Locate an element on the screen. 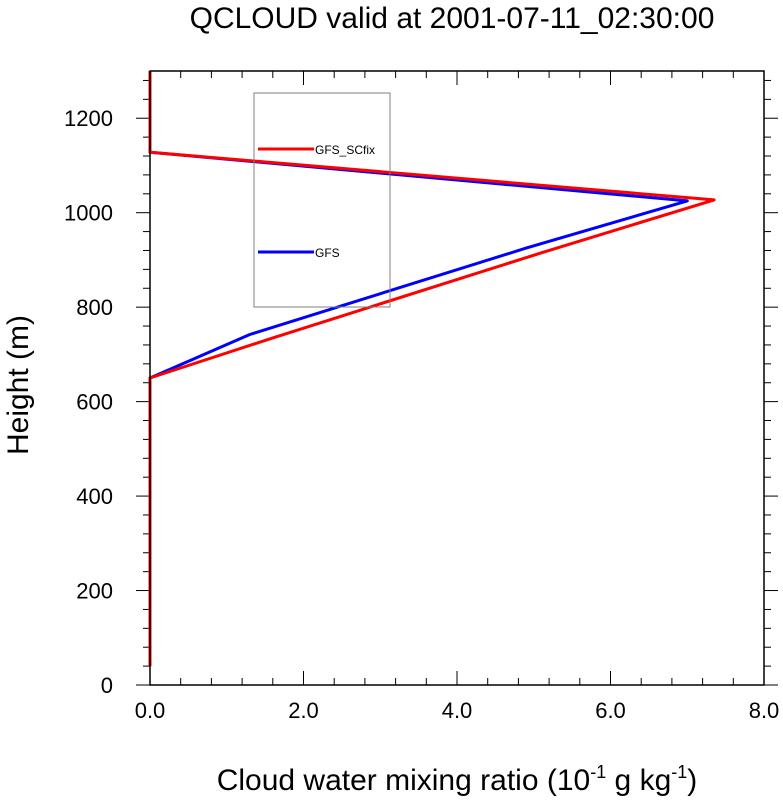 This screenshot has height=801, width=783. y-tick-labels: 0 200 400 600 800 1000 1200 is located at coordinates (88, 402).